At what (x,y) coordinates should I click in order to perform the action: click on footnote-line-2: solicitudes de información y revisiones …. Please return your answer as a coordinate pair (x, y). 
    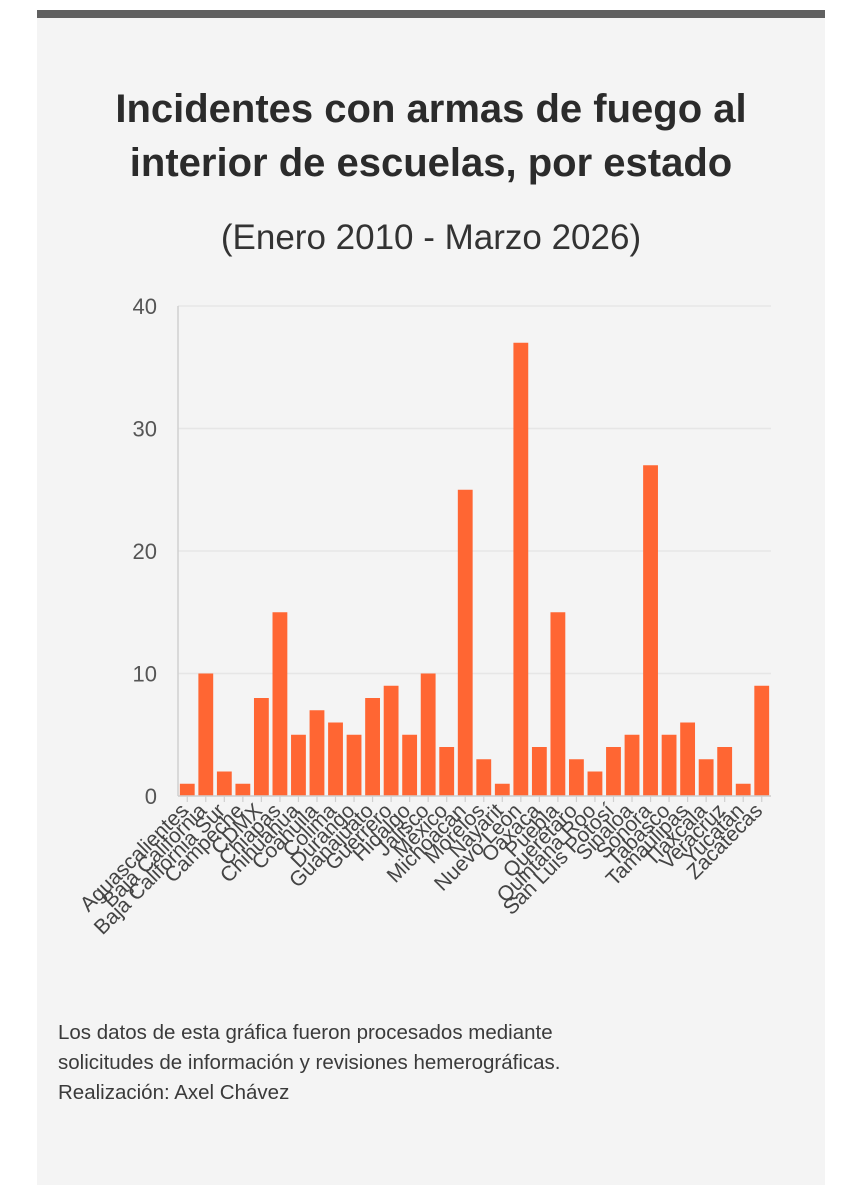
    Looking at the image, I should click on (309, 1062).